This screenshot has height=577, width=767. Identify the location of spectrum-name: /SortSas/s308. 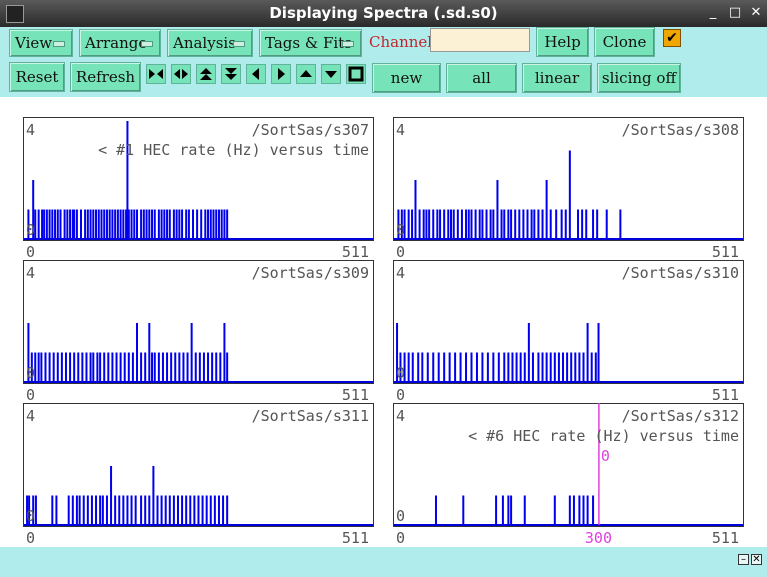
(680, 130).